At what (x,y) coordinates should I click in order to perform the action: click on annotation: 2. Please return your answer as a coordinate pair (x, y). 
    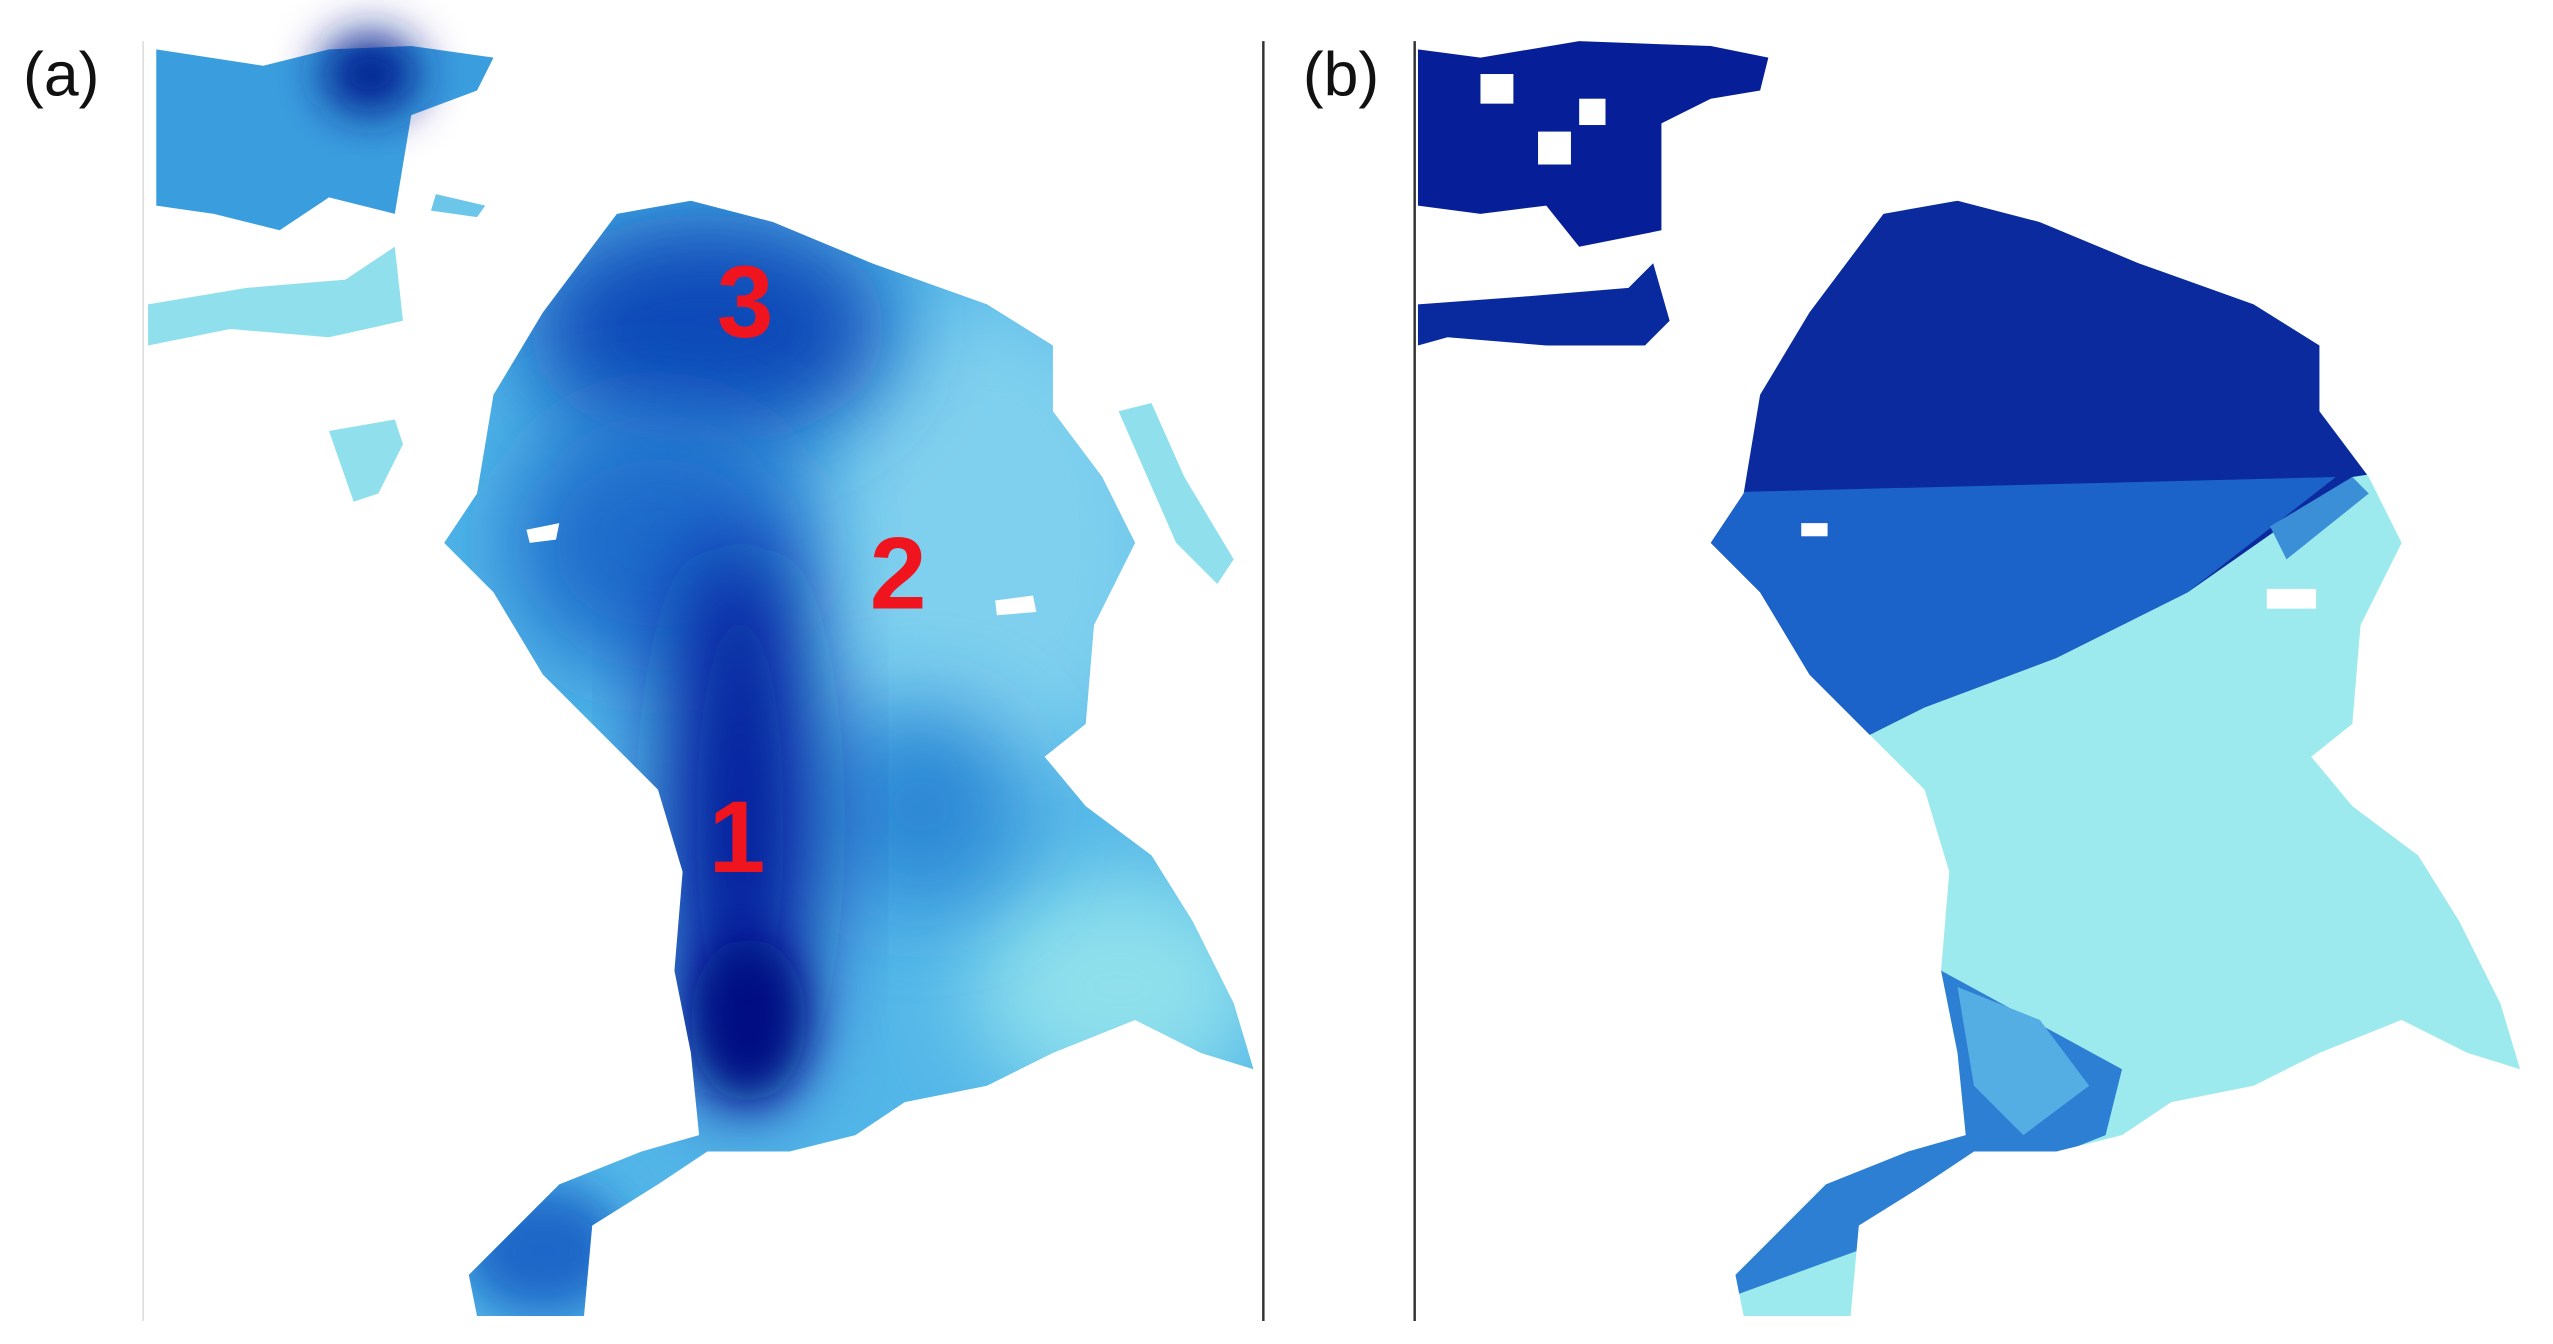
    Looking at the image, I should click on (898, 574).